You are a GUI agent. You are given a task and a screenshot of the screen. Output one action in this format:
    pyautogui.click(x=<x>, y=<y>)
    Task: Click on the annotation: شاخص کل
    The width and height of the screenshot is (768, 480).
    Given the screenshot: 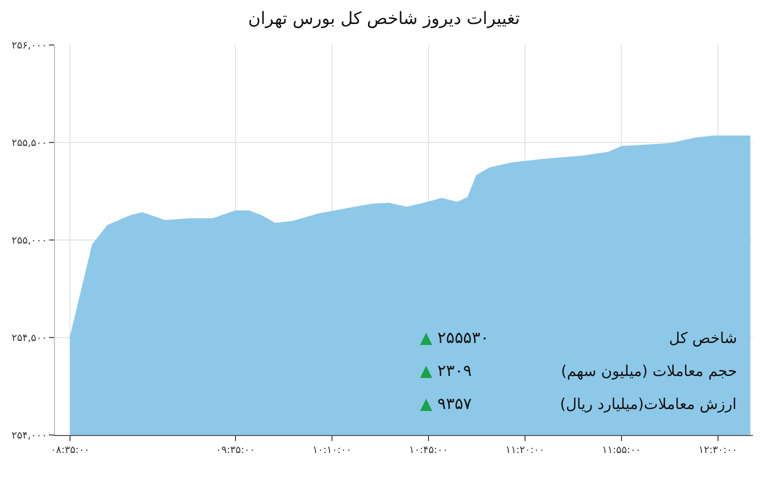 What is the action you would take?
    pyautogui.click(x=703, y=338)
    